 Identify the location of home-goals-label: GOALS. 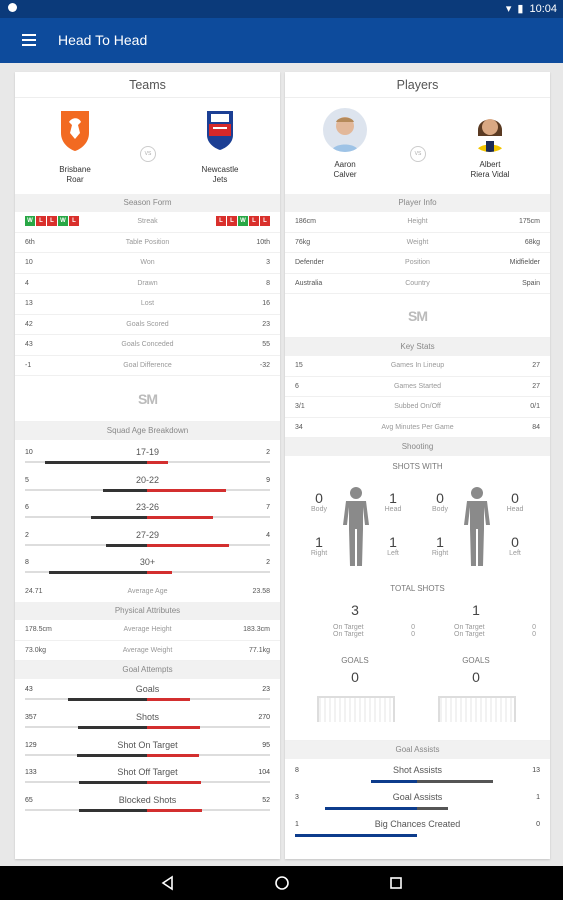
(355, 660).